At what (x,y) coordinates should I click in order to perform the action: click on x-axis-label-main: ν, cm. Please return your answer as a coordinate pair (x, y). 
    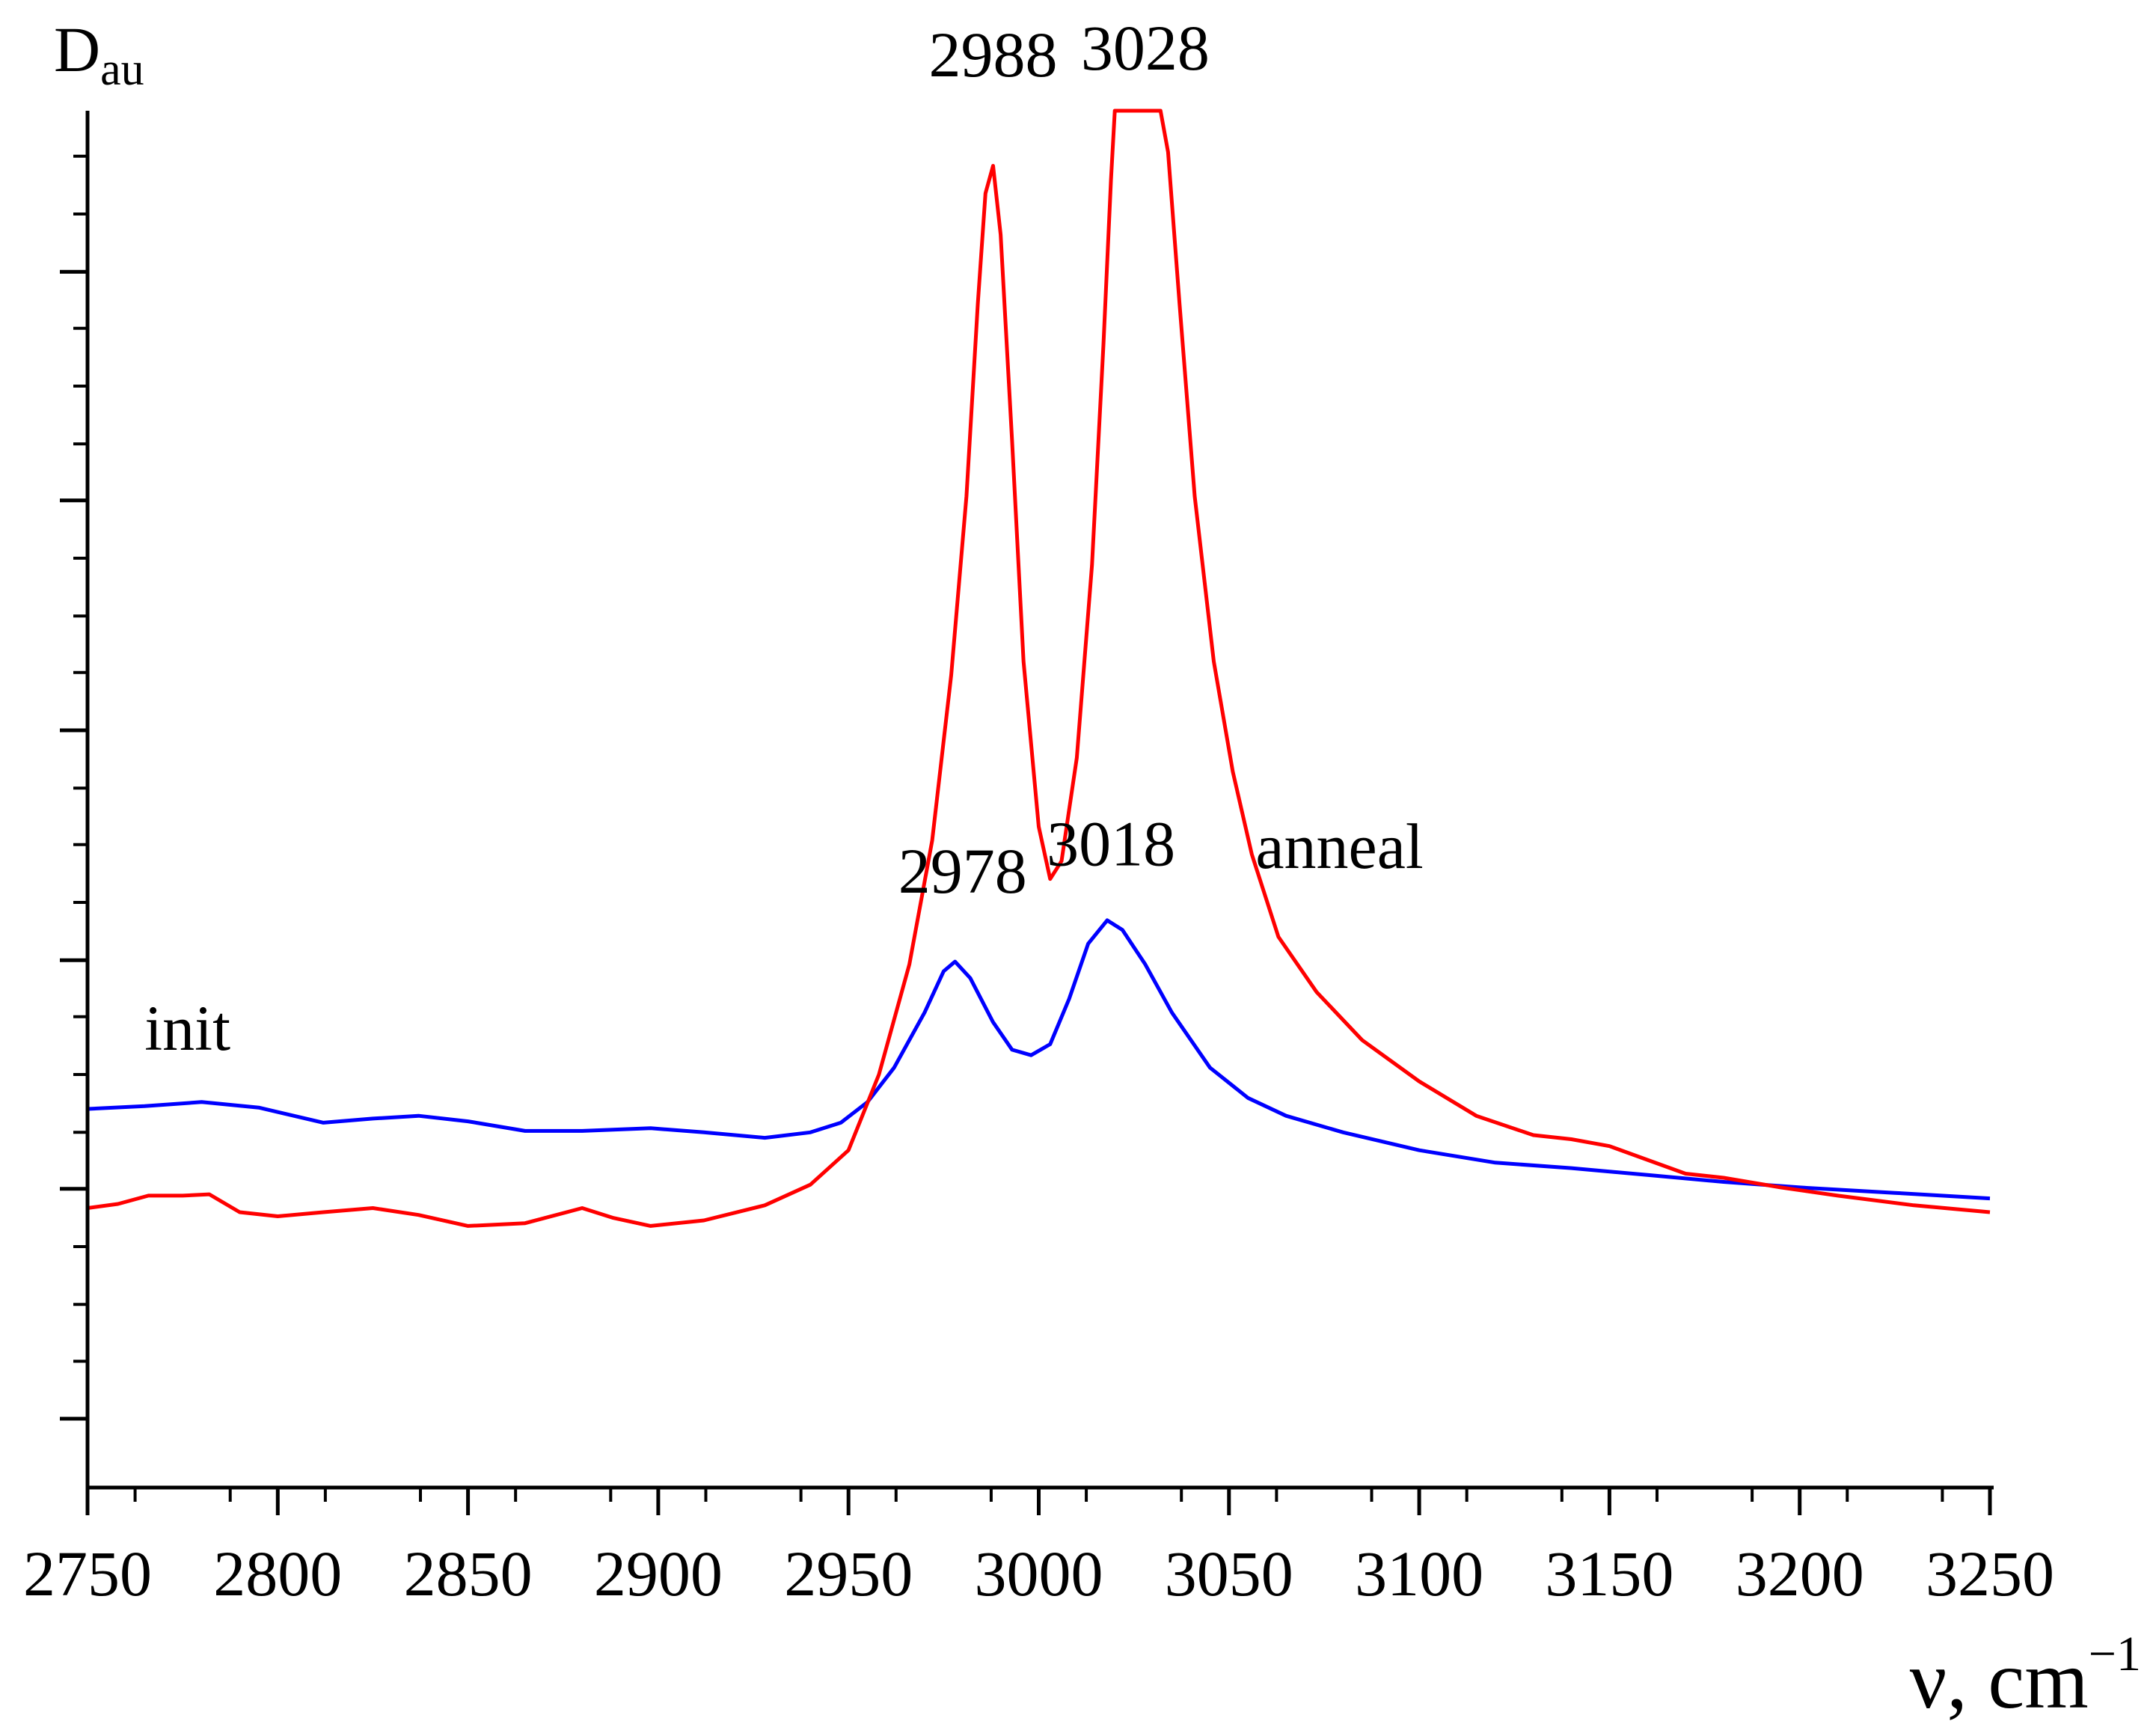
    Looking at the image, I should click on (2000, 1679).